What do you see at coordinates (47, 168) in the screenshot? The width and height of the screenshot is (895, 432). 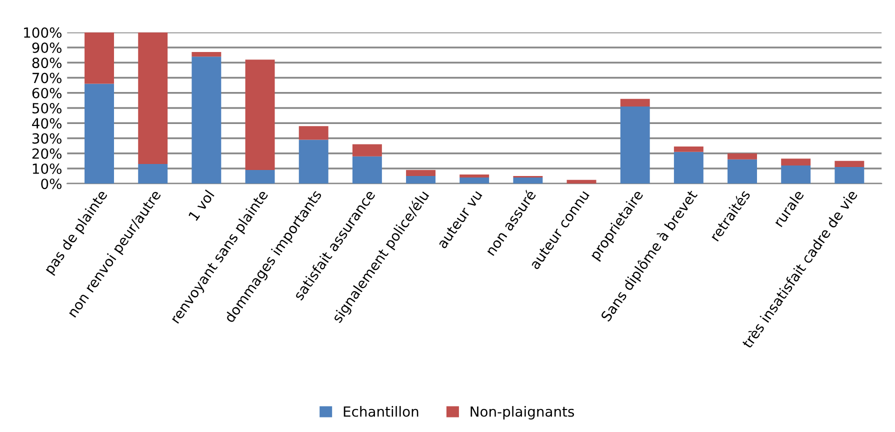 I see `y-tick-label: 10%` at bounding box center [47, 168].